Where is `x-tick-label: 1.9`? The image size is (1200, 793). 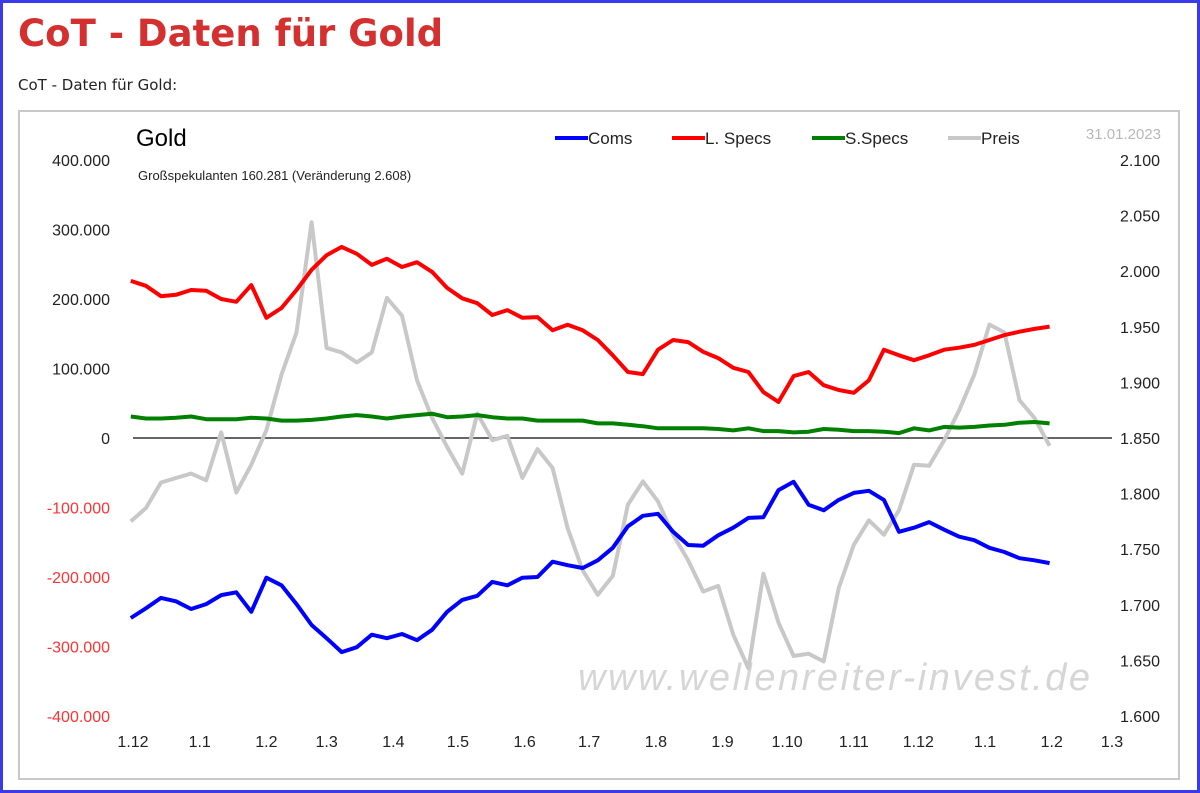 x-tick-label: 1.9 is located at coordinates (722, 742).